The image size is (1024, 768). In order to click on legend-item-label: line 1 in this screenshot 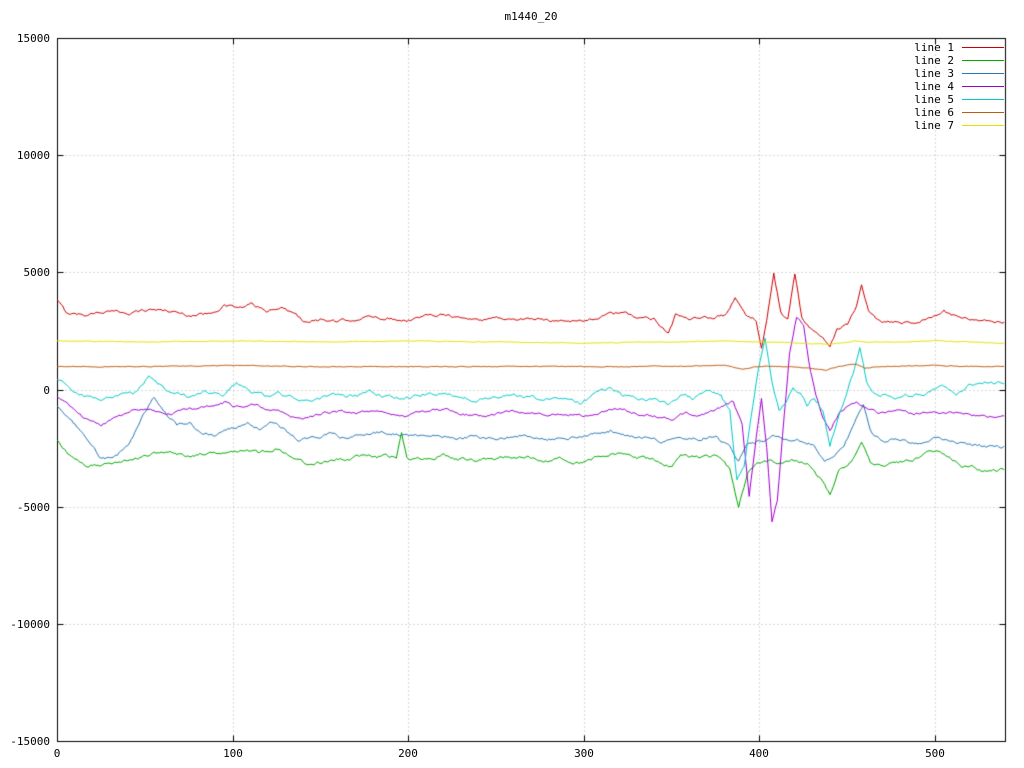, I will do `click(934, 47)`.